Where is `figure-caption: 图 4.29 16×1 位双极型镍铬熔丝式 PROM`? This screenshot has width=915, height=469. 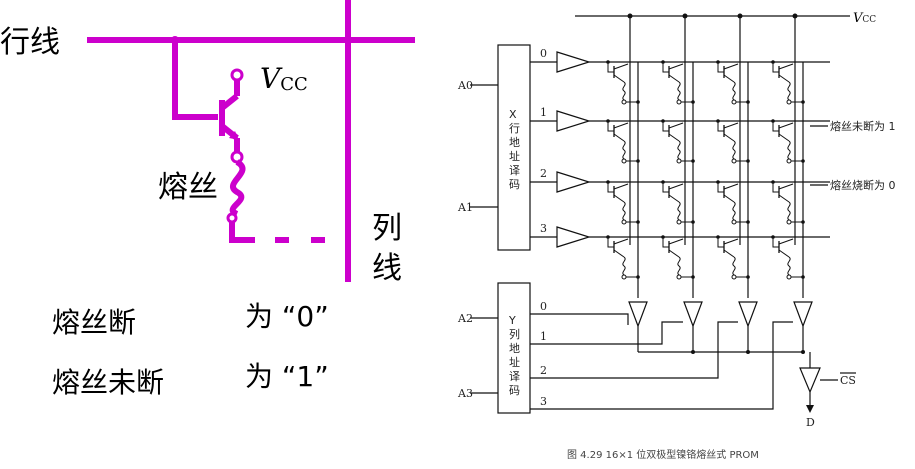
figure-caption: 图 4.29 16×1 位双极型镍铬熔丝式 PROM is located at coordinates (663, 454).